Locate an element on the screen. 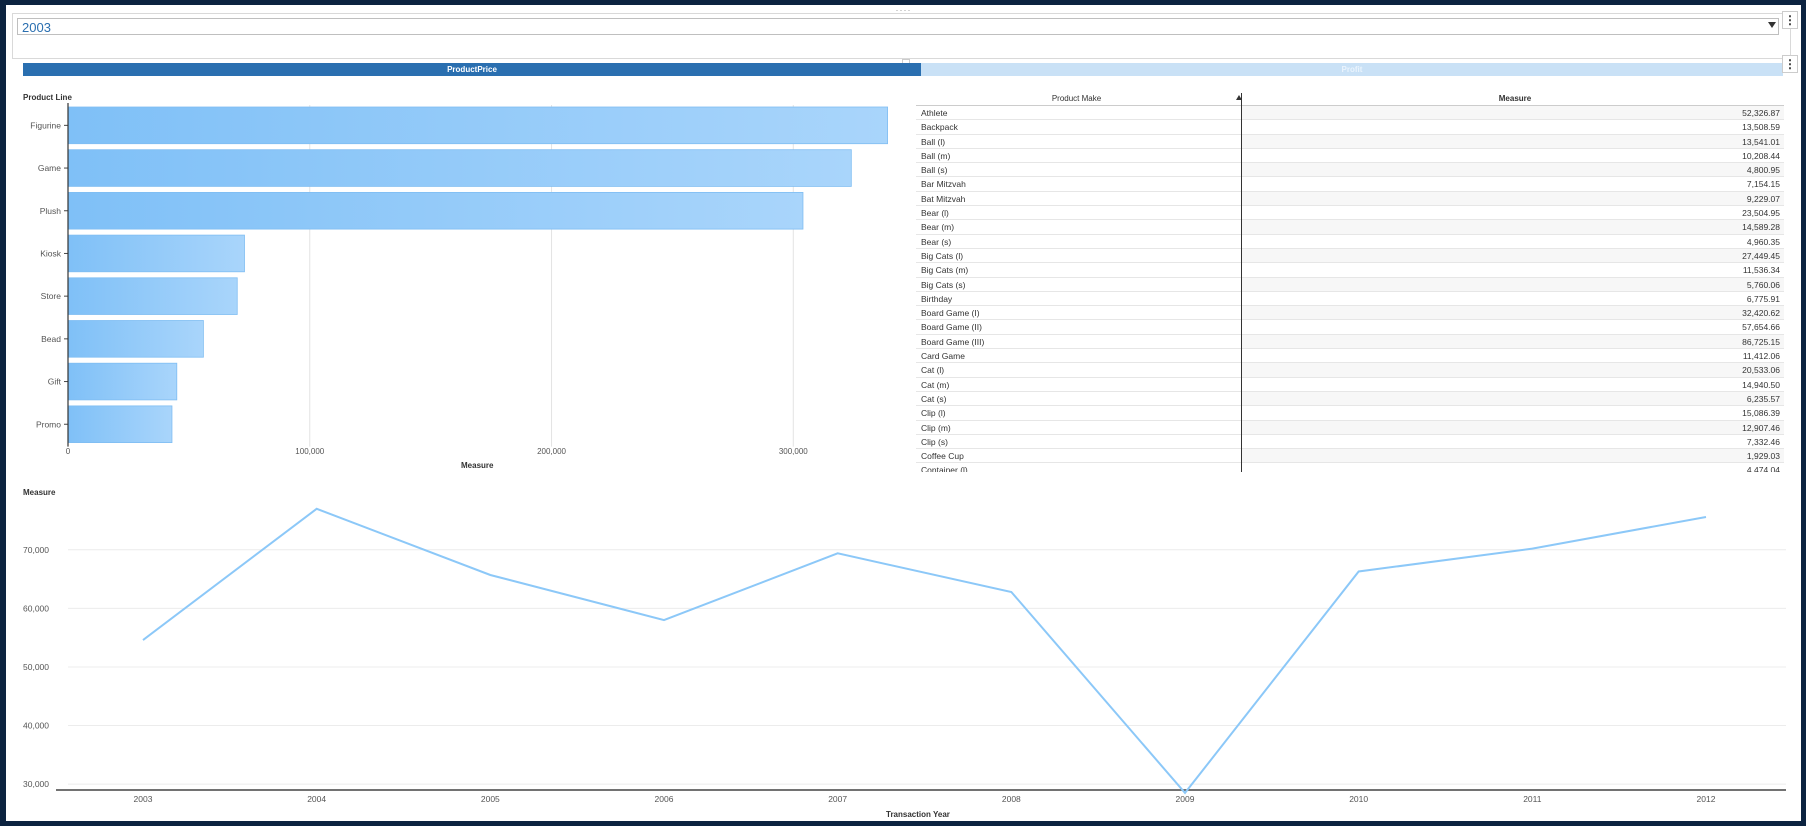 Image resolution: width=1806 pixels, height=826 pixels. chevron-down-icon is located at coordinates (1772, 25).